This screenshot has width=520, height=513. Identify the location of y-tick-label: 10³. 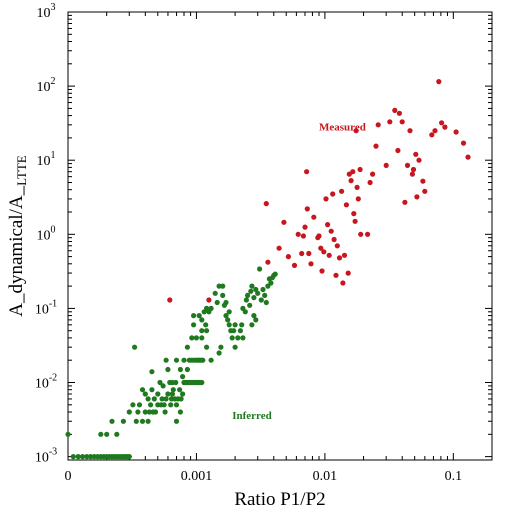
(46, 11).